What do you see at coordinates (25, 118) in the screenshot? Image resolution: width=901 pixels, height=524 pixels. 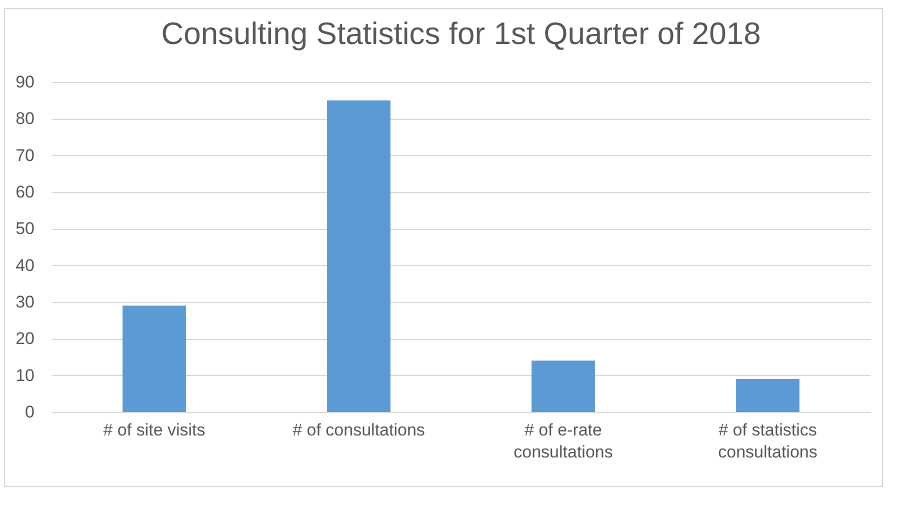 I see `y-tick-label: 80` at bounding box center [25, 118].